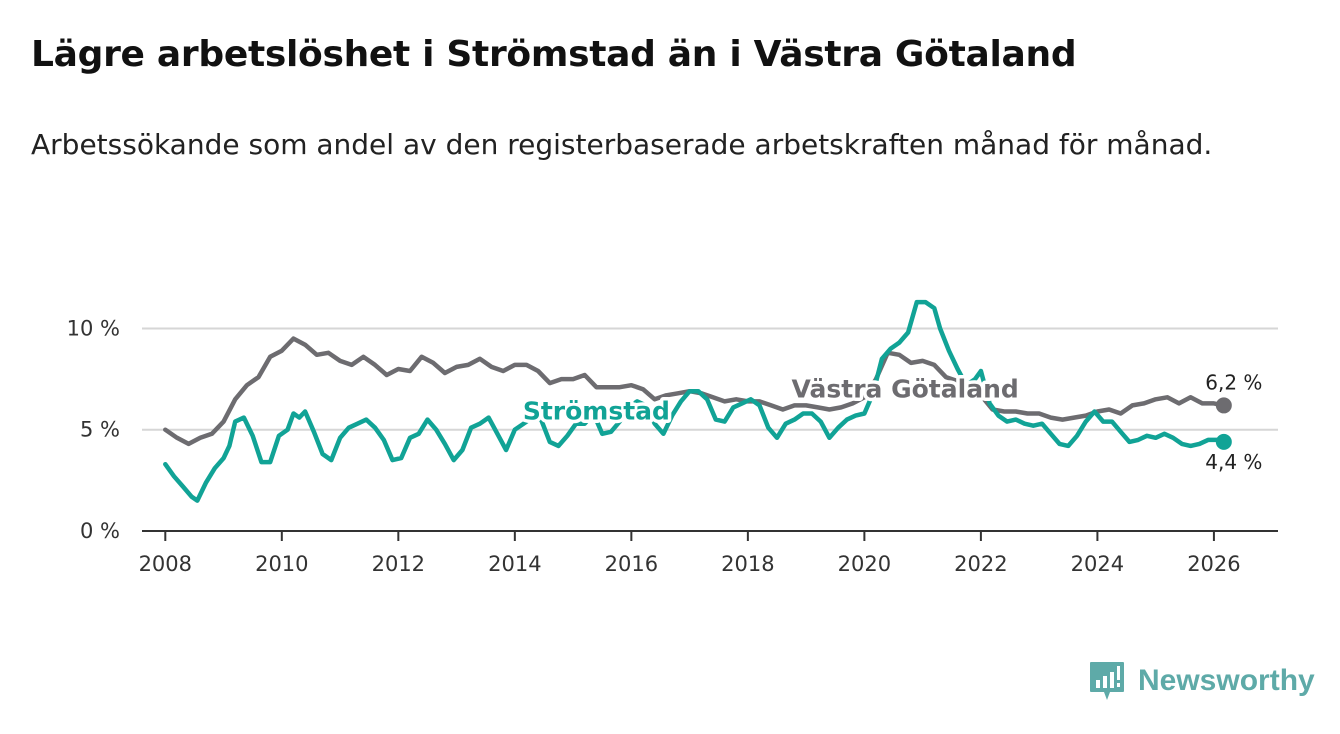 The height and width of the screenshot is (734, 1340). I want to click on x-tick-label: 2016, so click(631, 564).